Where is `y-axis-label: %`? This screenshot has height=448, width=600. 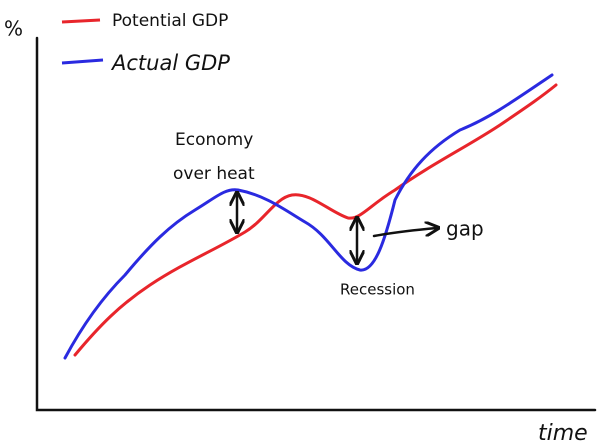 y-axis-label: % is located at coordinates (13, 29).